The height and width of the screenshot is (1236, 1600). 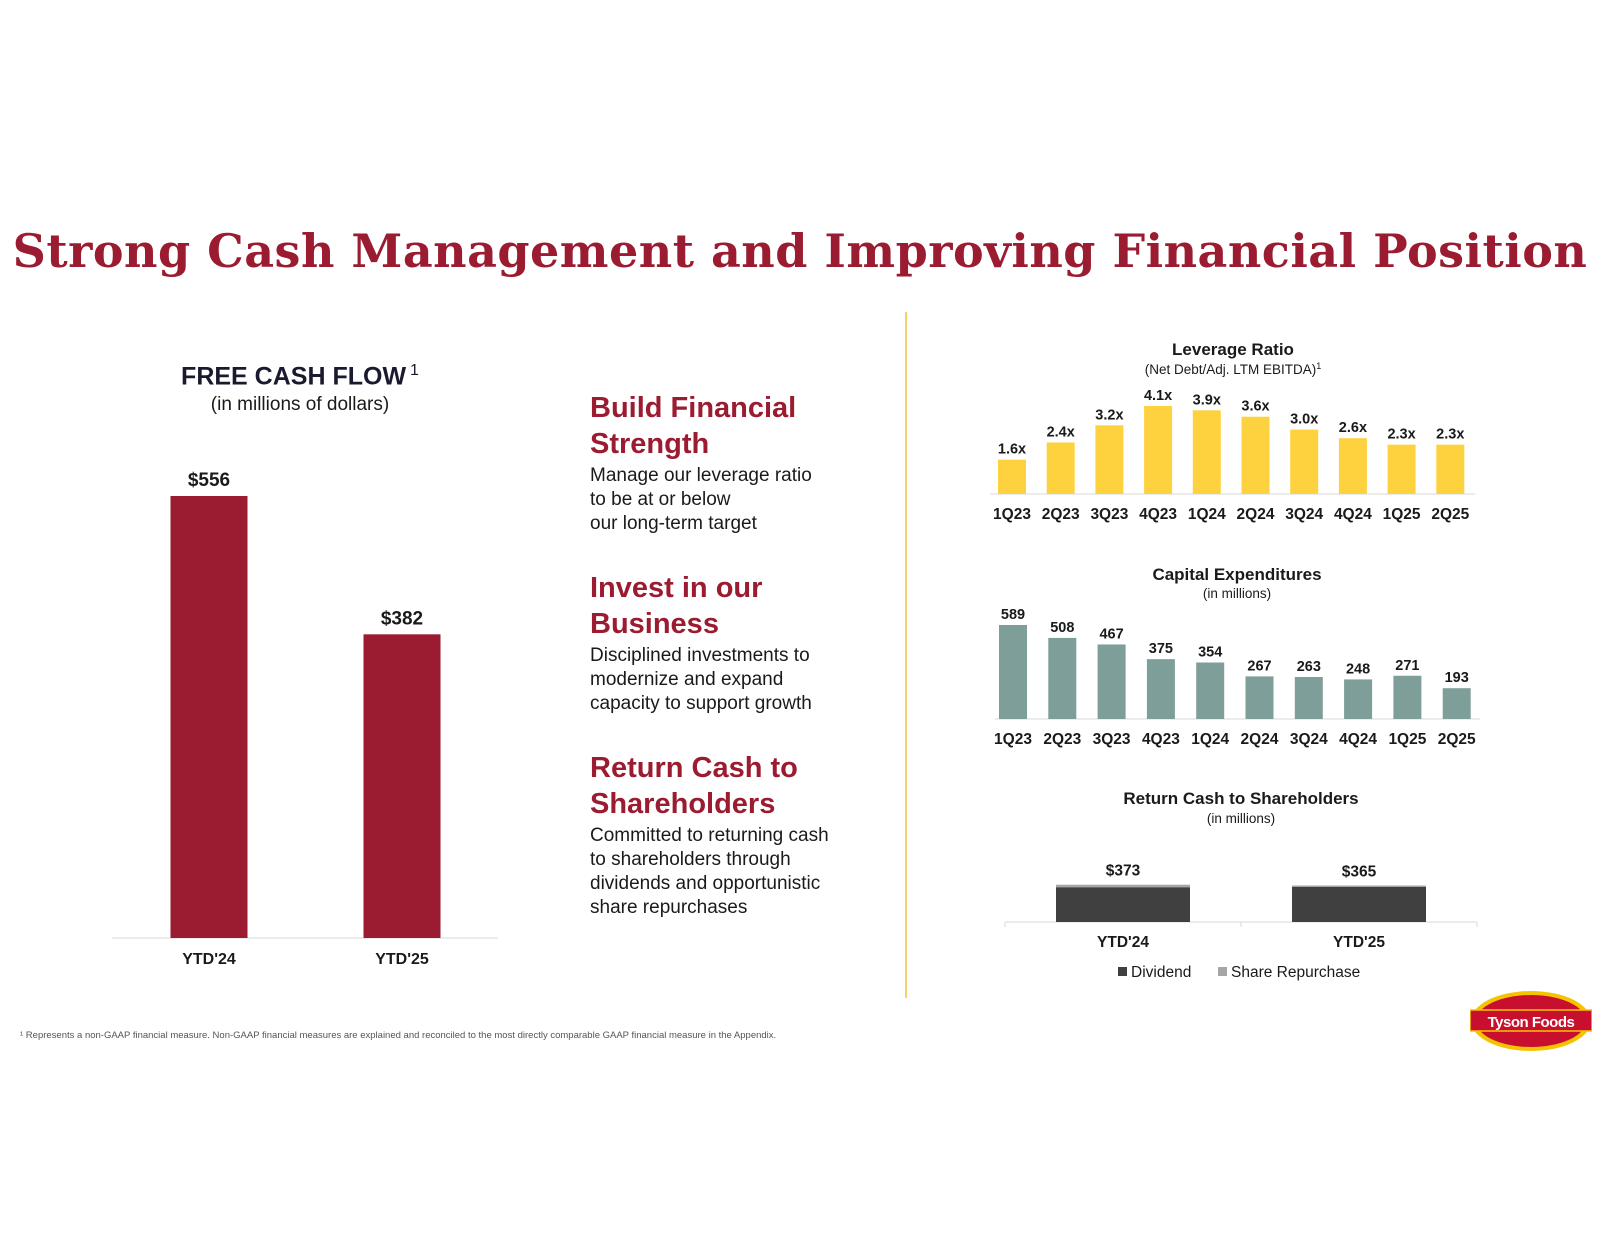 What do you see at coordinates (209, 480) in the screenshot?
I see `fcf-data-label: $556` at bounding box center [209, 480].